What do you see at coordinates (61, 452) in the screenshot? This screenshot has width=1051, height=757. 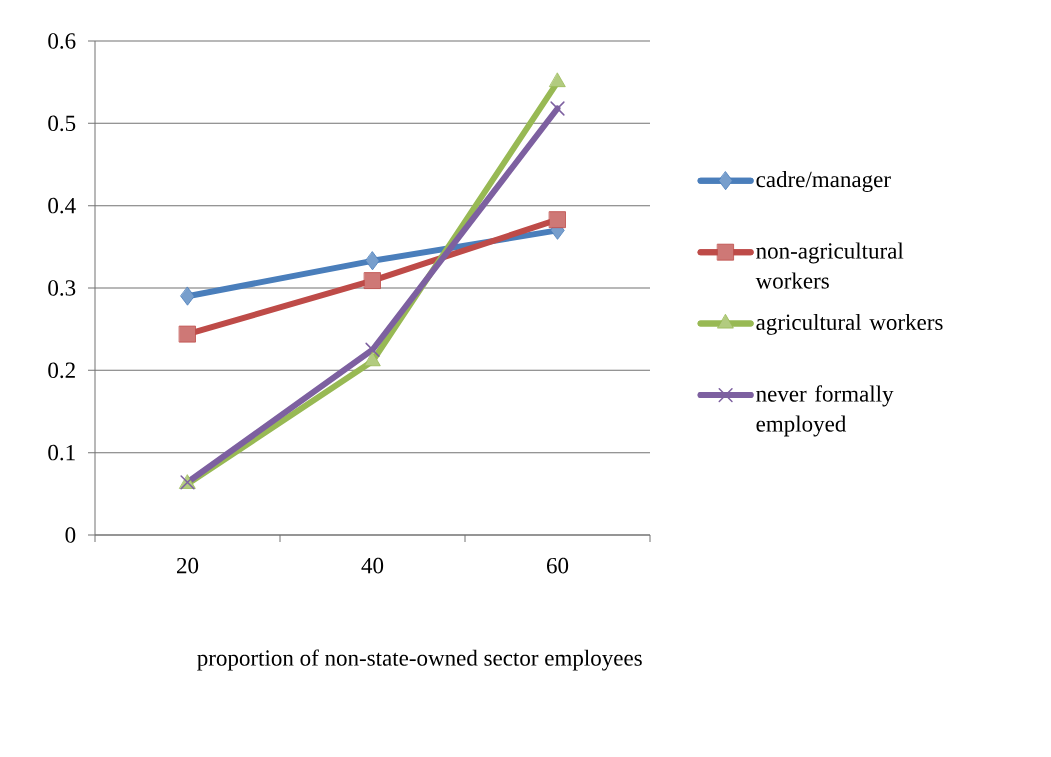 I see `y-tick-label: 0.1` at bounding box center [61, 452].